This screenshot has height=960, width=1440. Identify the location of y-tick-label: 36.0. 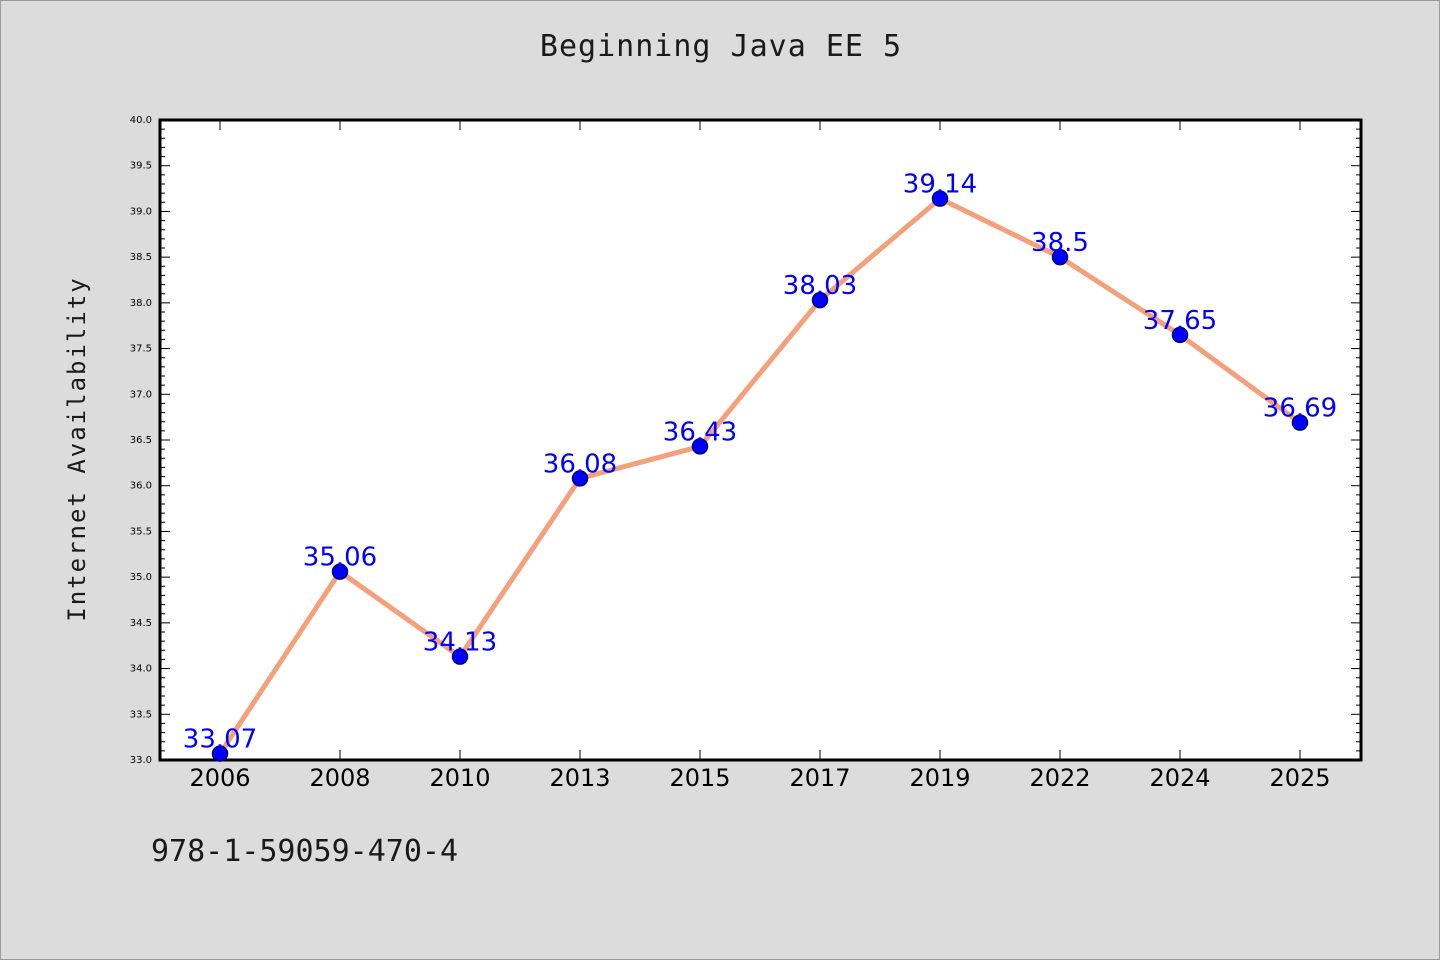
(141, 486).